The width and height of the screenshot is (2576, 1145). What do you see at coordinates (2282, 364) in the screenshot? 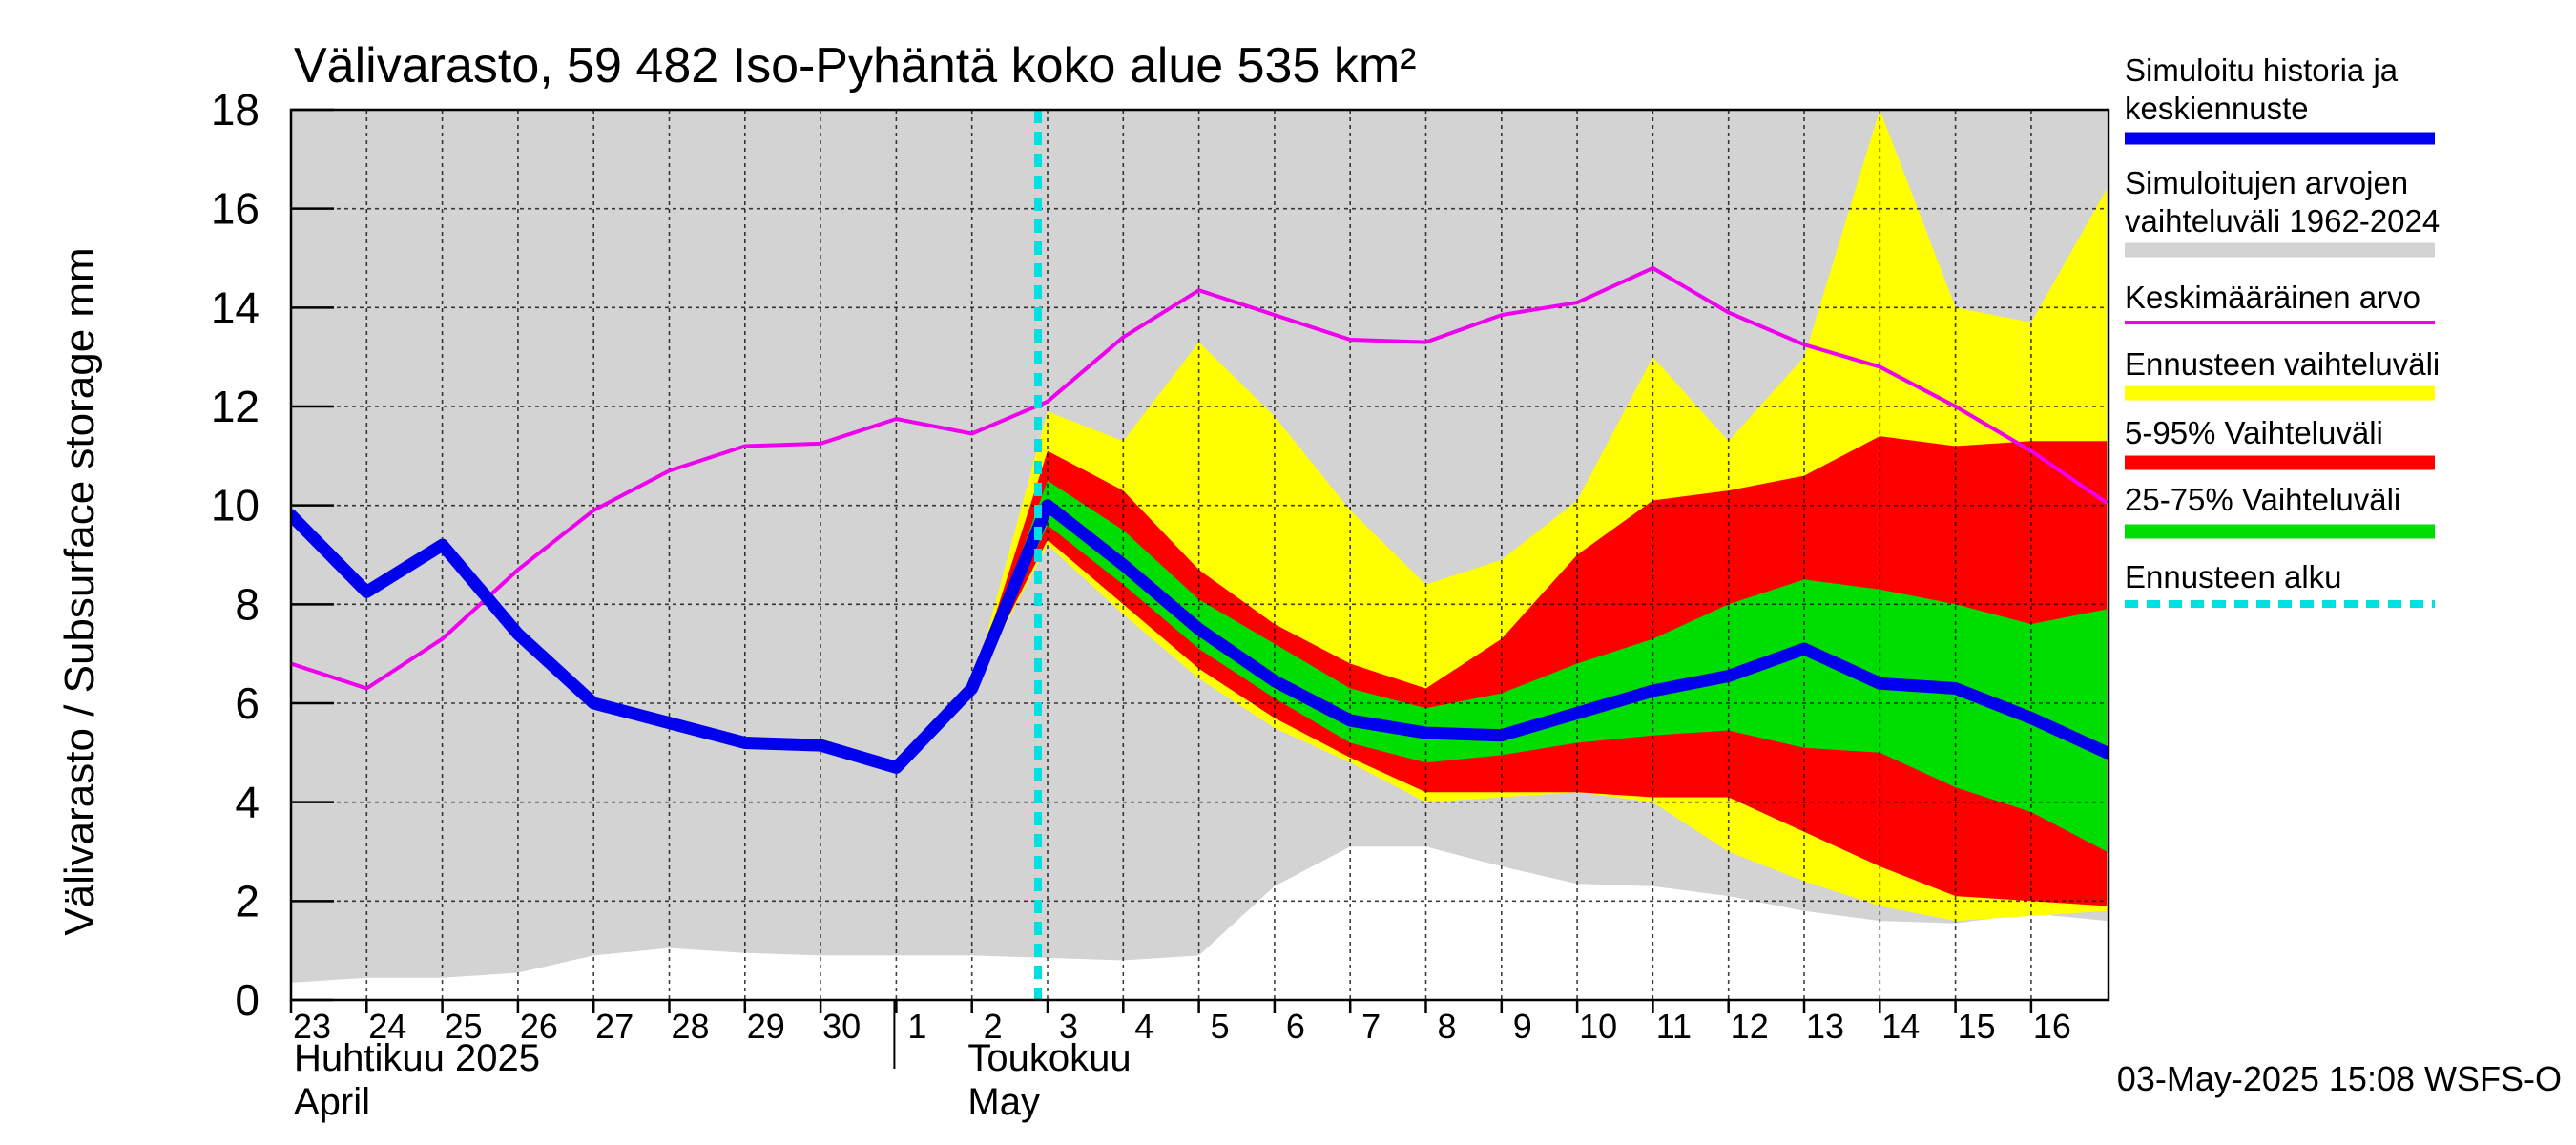
I see `legend-label: Ennusteen vaihteluväli` at bounding box center [2282, 364].